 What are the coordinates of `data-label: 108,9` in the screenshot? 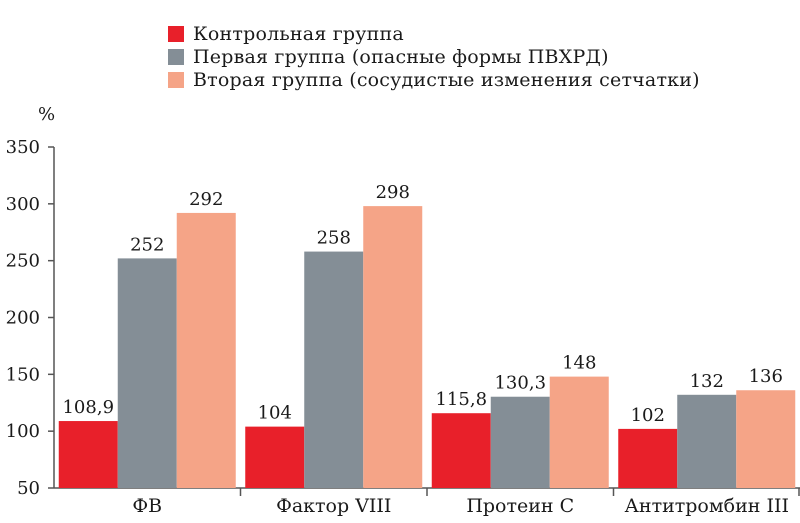 It's located at (88, 407).